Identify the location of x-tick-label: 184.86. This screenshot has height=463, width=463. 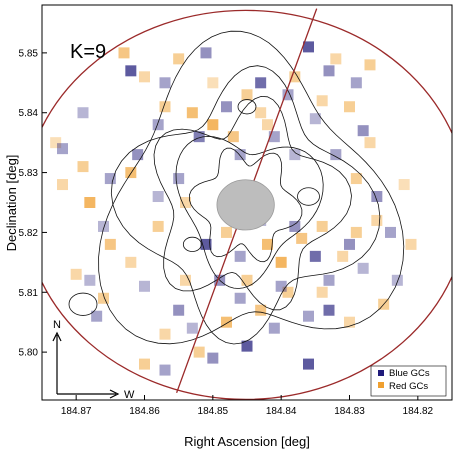
(144, 411).